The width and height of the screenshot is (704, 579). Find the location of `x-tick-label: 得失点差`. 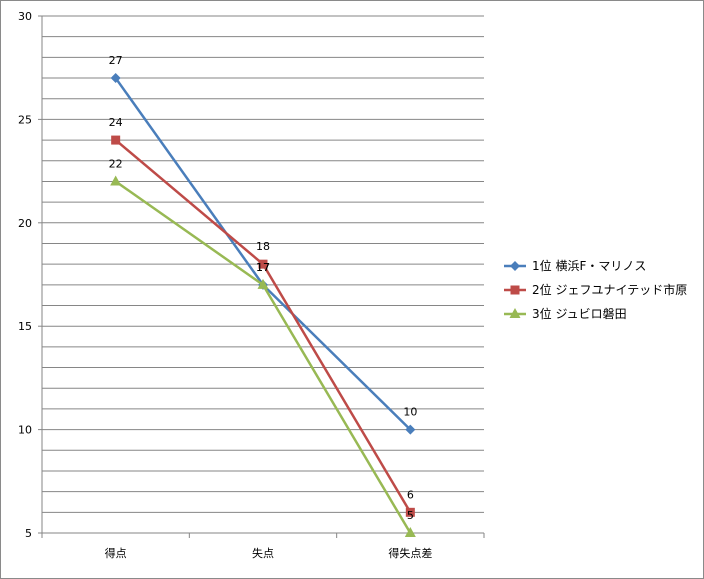

x-tick-label: 得失点差 is located at coordinates (410, 553).